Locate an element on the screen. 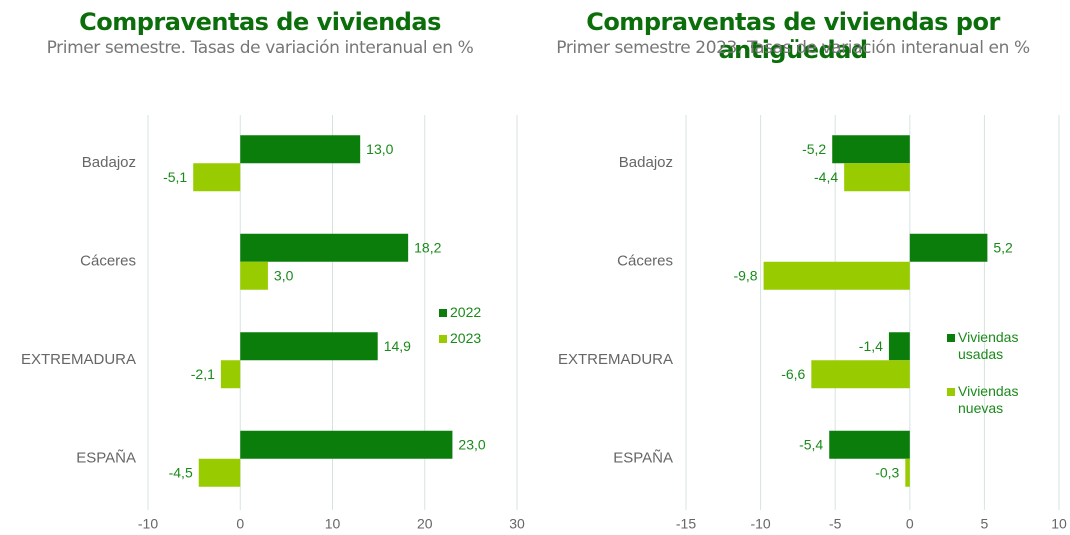 The width and height of the screenshot is (1070, 535). chart-title: Compraventas de viviendas is located at coordinates (260, 22).